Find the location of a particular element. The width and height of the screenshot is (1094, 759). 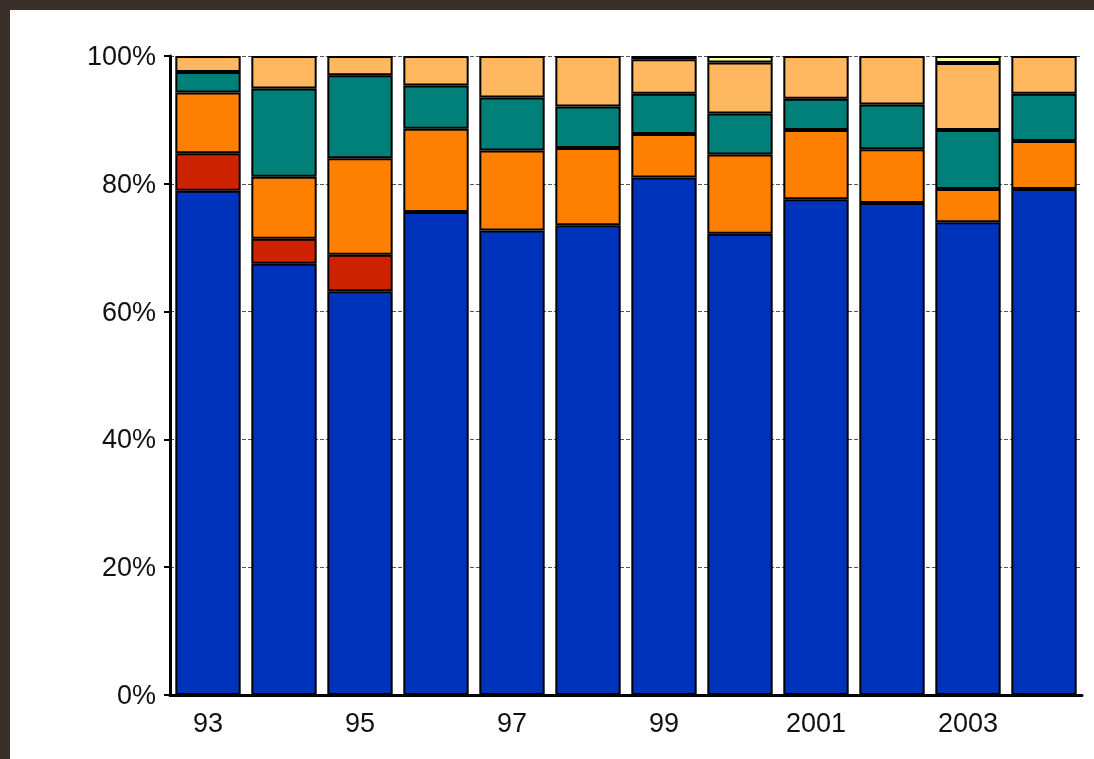

y-tick-label: 80% is located at coordinates (128, 183).